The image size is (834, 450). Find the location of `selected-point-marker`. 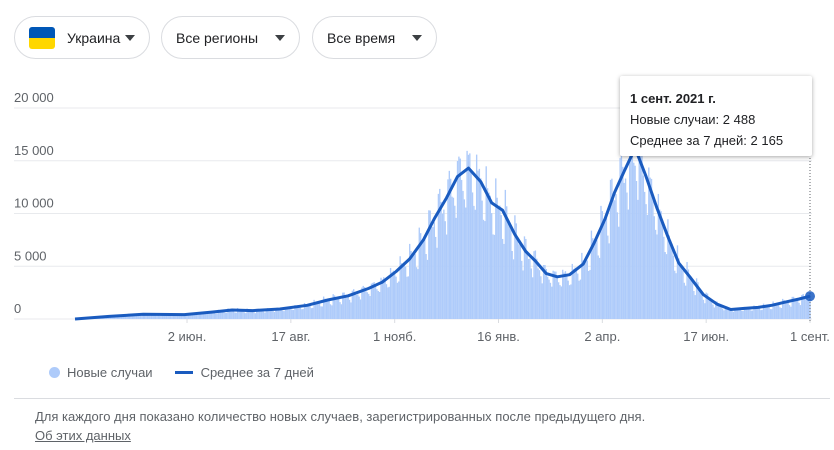

selected-point-marker is located at coordinates (810, 296).